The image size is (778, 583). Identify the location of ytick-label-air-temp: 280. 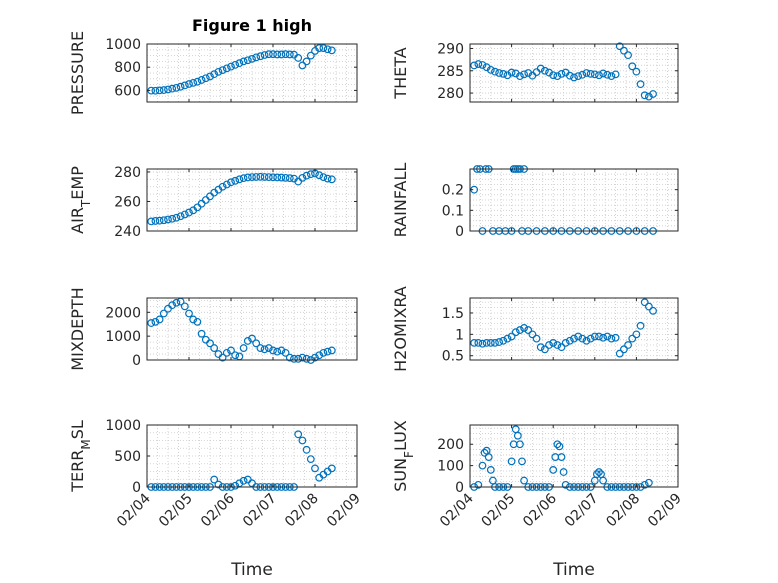
(127, 173).